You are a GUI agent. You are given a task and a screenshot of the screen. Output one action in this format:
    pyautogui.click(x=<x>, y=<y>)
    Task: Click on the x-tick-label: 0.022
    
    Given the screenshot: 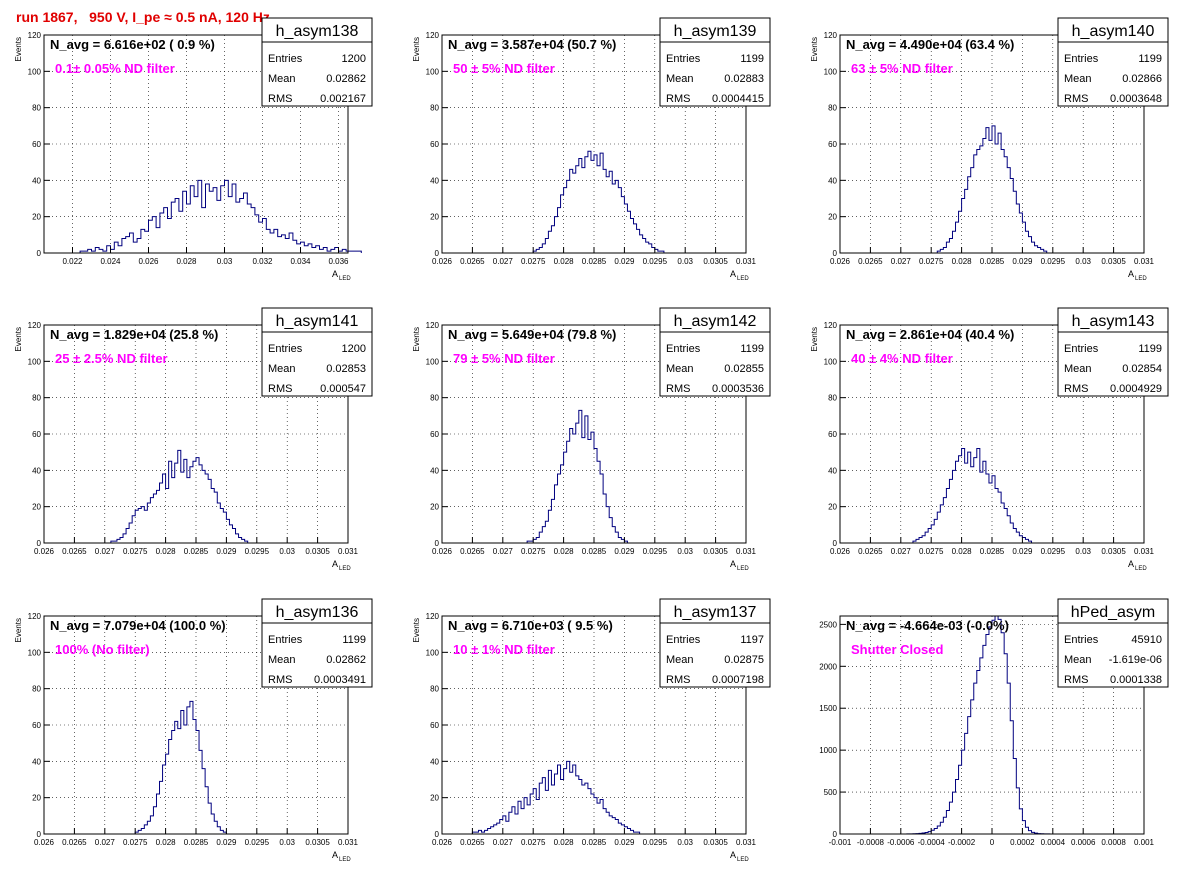 What is the action you would take?
    pyautogui.click(x=72, y=261)
    